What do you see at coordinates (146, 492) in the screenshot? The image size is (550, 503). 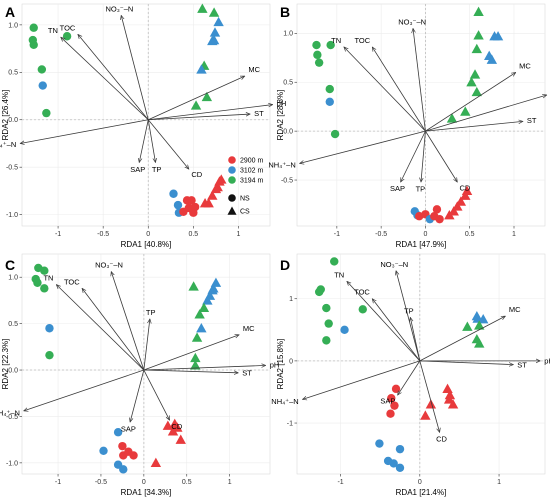 I see `x-axis-title: RDA1 [34.3%]` at bounding box center [146, 492].